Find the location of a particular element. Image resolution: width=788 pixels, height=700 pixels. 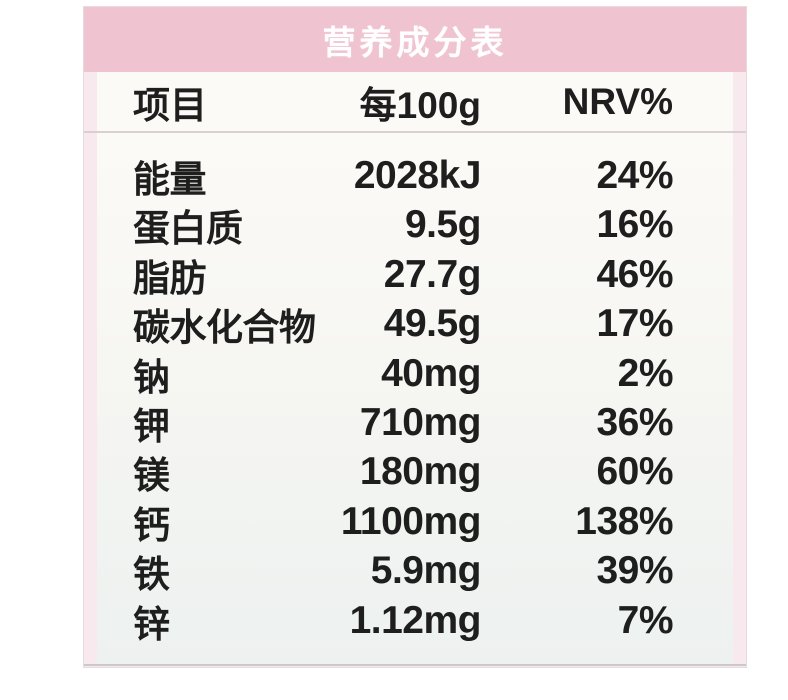

nutrition-table-title: 营养成分表 is located at coordinates (415, 42).